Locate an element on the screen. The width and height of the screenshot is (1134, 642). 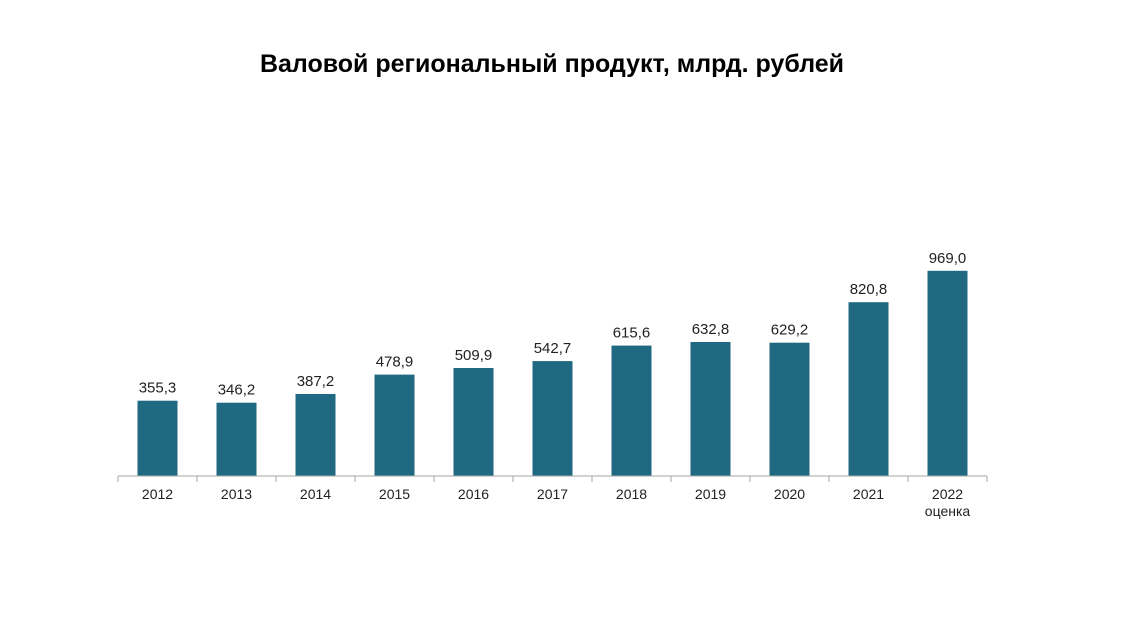
data-label-2019: 632,8 is located at coordinates (711, 329).